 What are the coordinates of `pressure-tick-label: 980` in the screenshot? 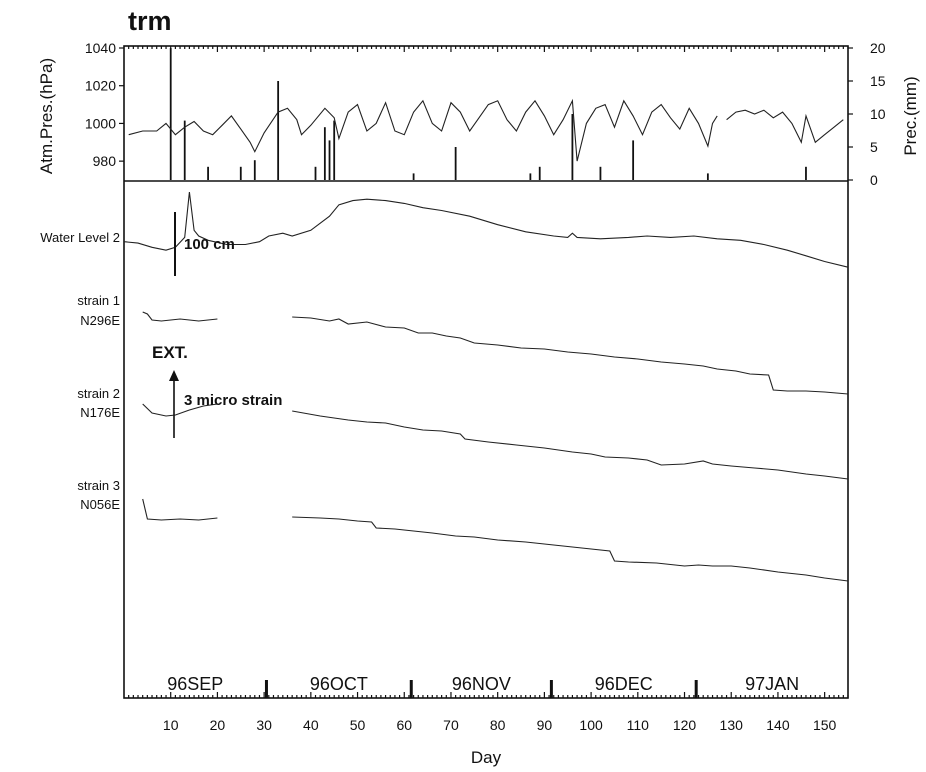 It's located at (105, 161).